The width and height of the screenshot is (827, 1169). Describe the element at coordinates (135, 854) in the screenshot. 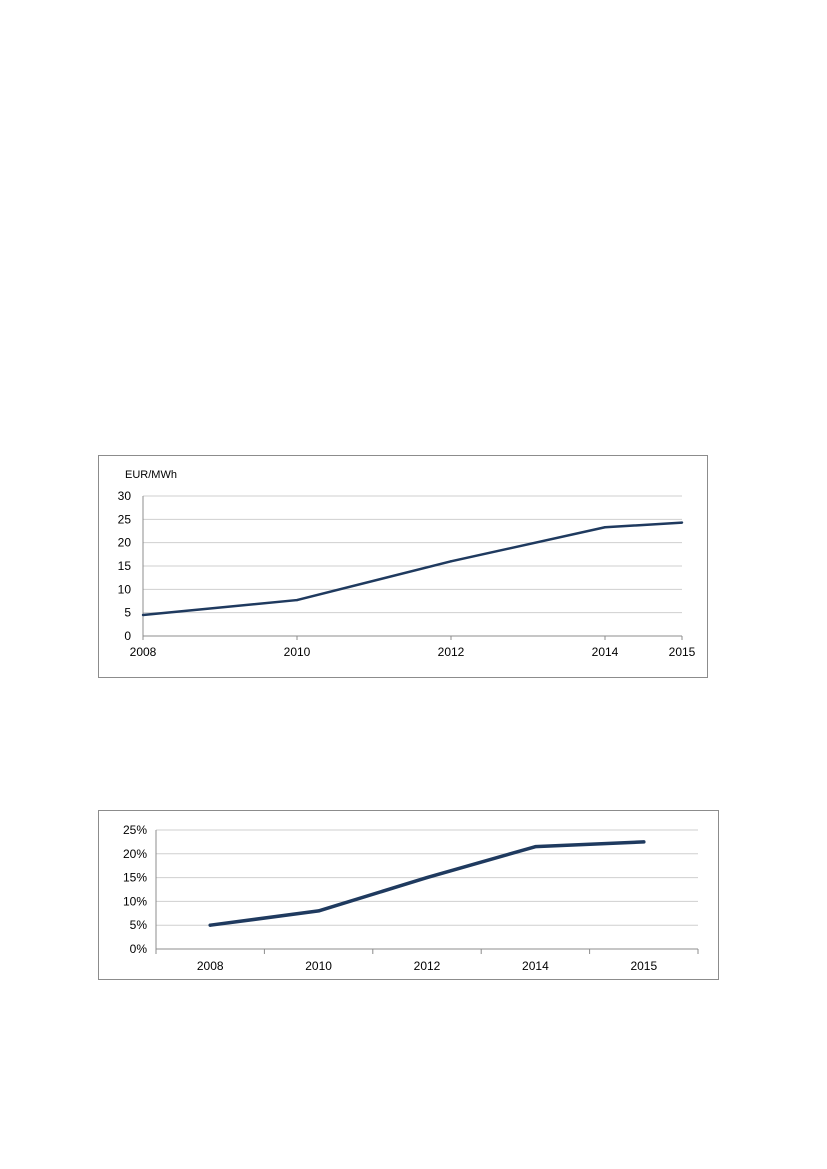

I see `y-tick-label: 20%` at that location.